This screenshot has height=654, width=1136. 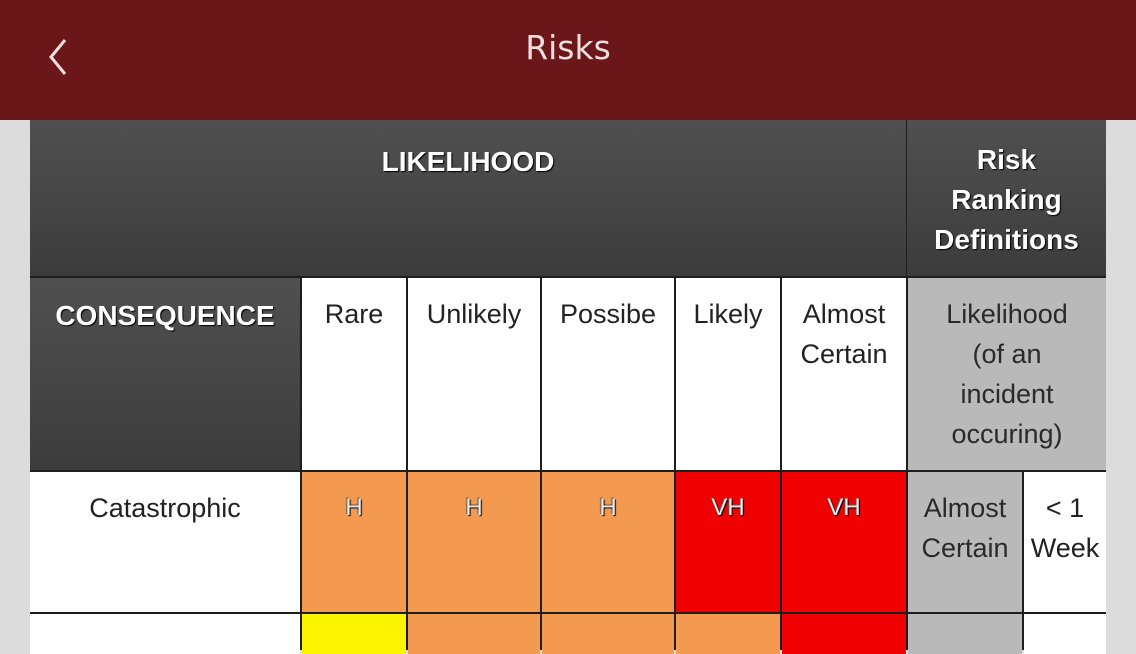 I want to click on row-label-cell, so click(x=165, y=634).